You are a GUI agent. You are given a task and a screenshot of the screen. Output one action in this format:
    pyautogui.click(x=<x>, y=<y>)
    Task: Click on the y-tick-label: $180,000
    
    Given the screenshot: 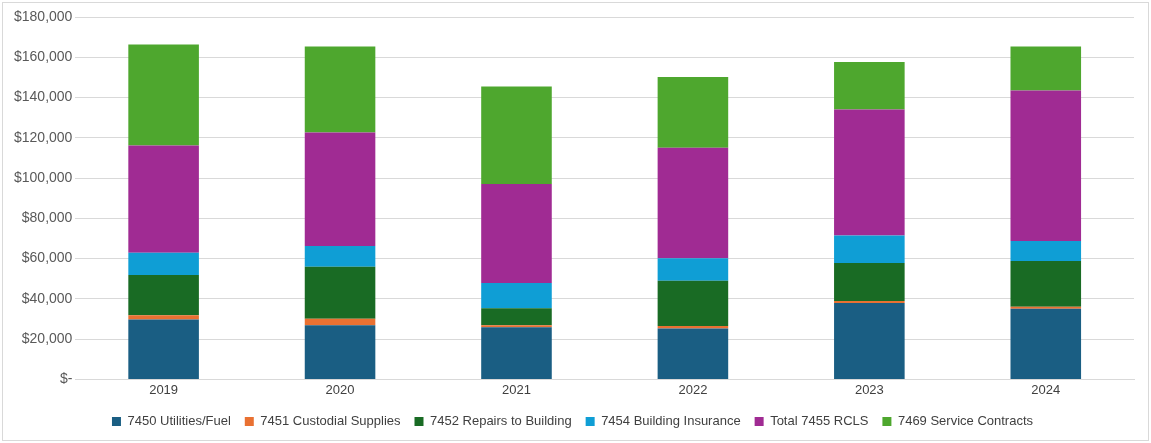 What is the action you would take?
    pyautogui.click(x=43, y=15)
    